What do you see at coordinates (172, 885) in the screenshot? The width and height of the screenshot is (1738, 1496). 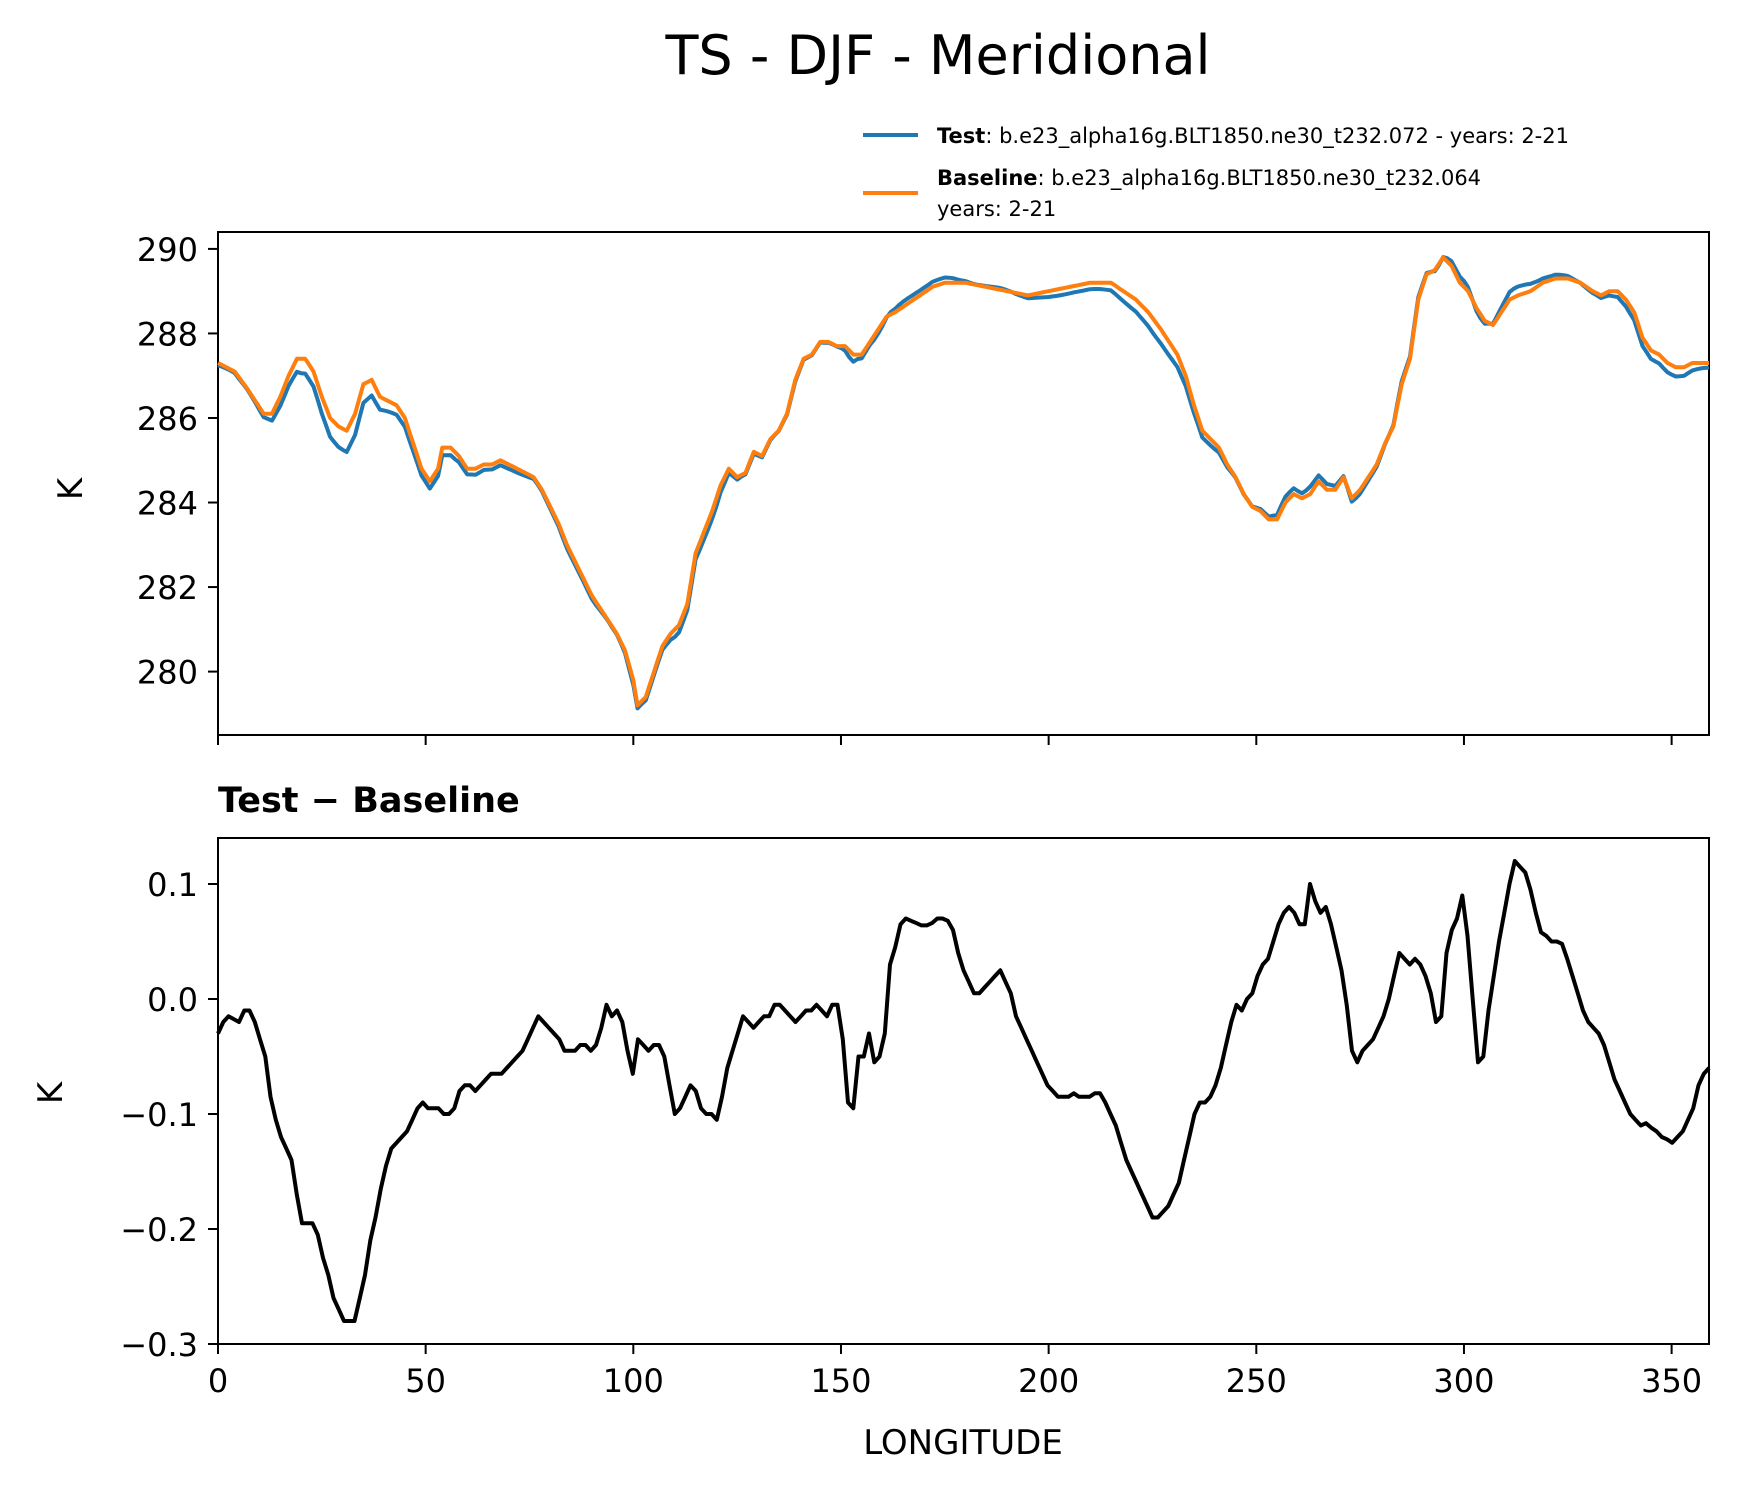 I see `bottom-ytick-label: 0.1` at bounding box center [172, 885].